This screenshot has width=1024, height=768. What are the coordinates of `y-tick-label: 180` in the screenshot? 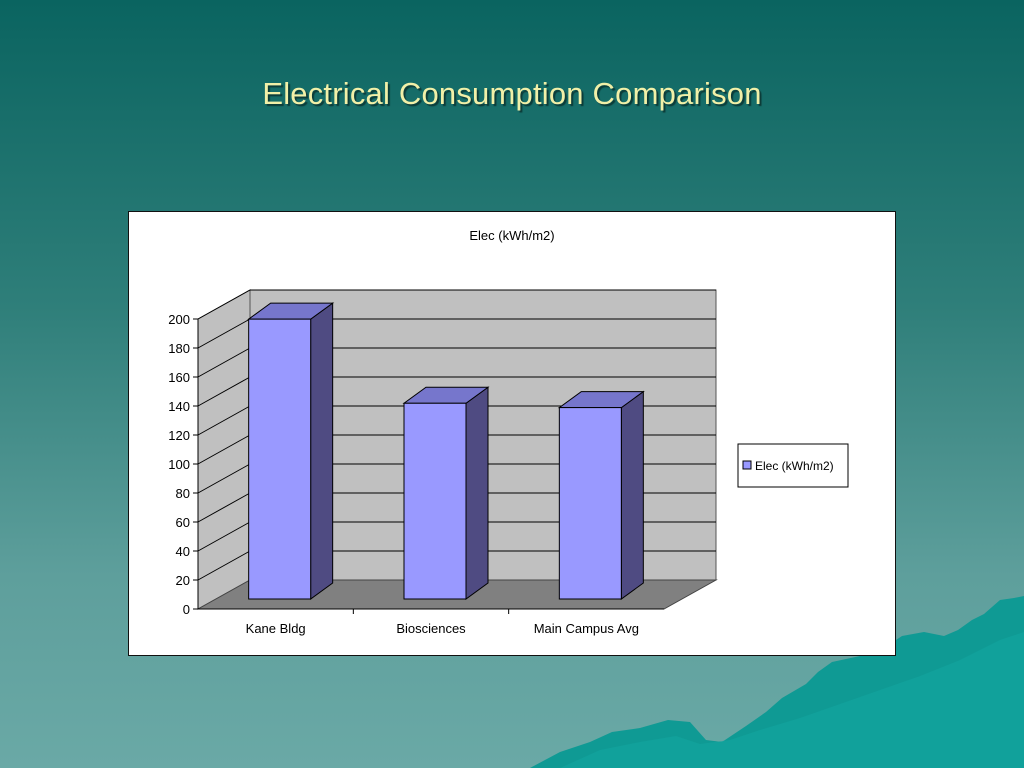 It's located at (179, 348).